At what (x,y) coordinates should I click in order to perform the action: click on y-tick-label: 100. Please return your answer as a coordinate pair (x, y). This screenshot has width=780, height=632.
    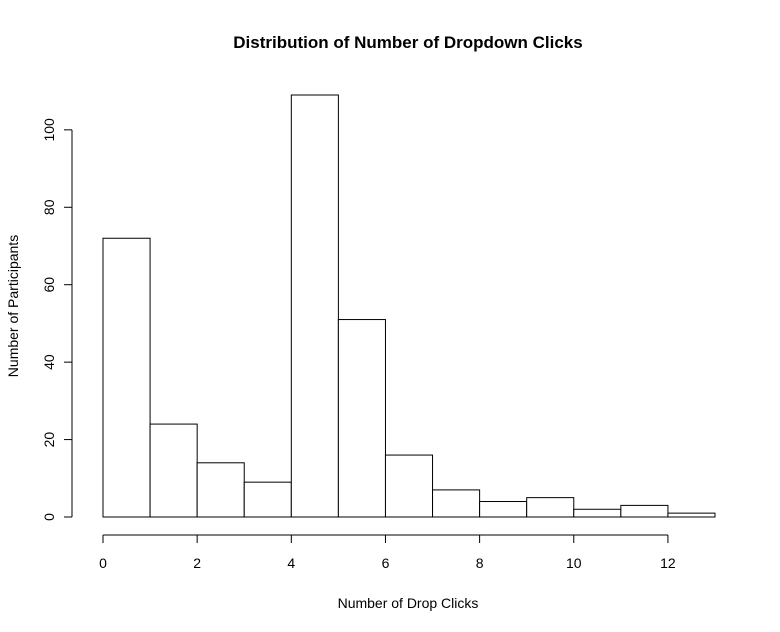
    Looking at the image, I should click on (49, 130).